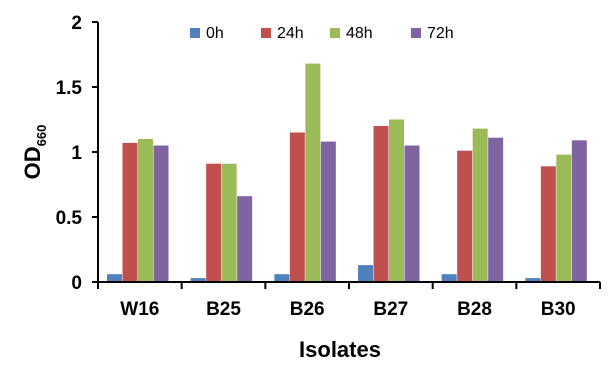 The height and width of the screenshot is (365, 611). I want to click on bar-w16-72h, so click(161, 213).